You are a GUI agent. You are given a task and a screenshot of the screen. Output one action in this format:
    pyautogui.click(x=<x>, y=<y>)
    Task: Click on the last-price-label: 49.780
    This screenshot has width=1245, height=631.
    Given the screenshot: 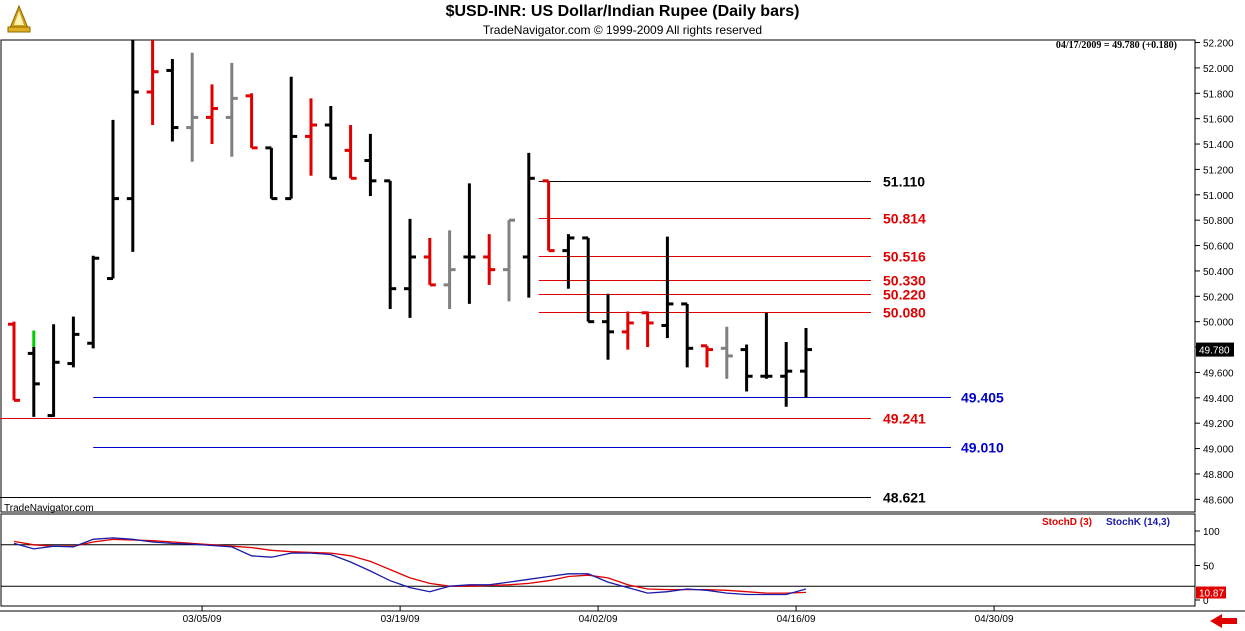 What is the action you would take?
    pyautogui.click(x=1214, y=351)
    